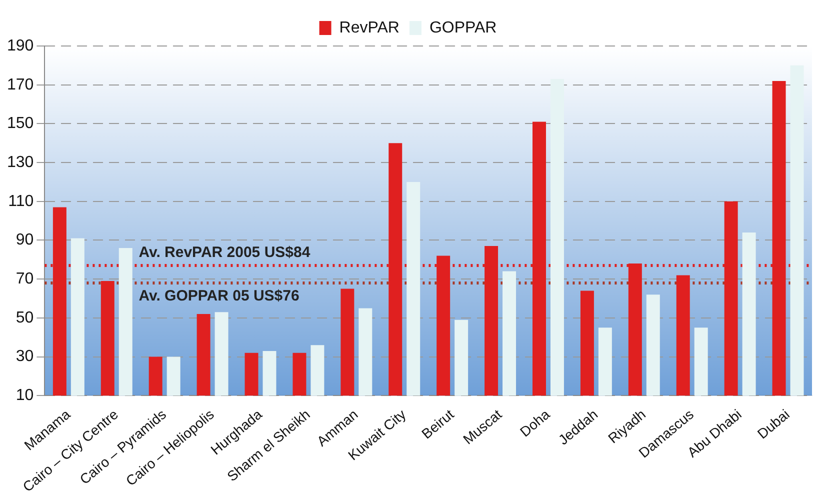 The height and width of the screenshot is (499, 822). Describe the element at coordinates (21, 201) in the screenshot. I see `y-tick-label: 110` at that location.